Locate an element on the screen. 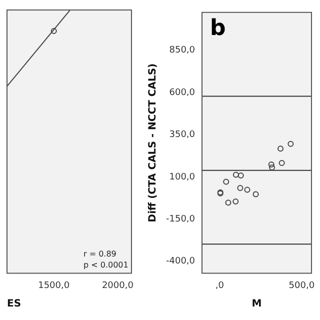 The image size is (320, 320). x-tick-label: 1500,0 is located at coordinates (54, 285).